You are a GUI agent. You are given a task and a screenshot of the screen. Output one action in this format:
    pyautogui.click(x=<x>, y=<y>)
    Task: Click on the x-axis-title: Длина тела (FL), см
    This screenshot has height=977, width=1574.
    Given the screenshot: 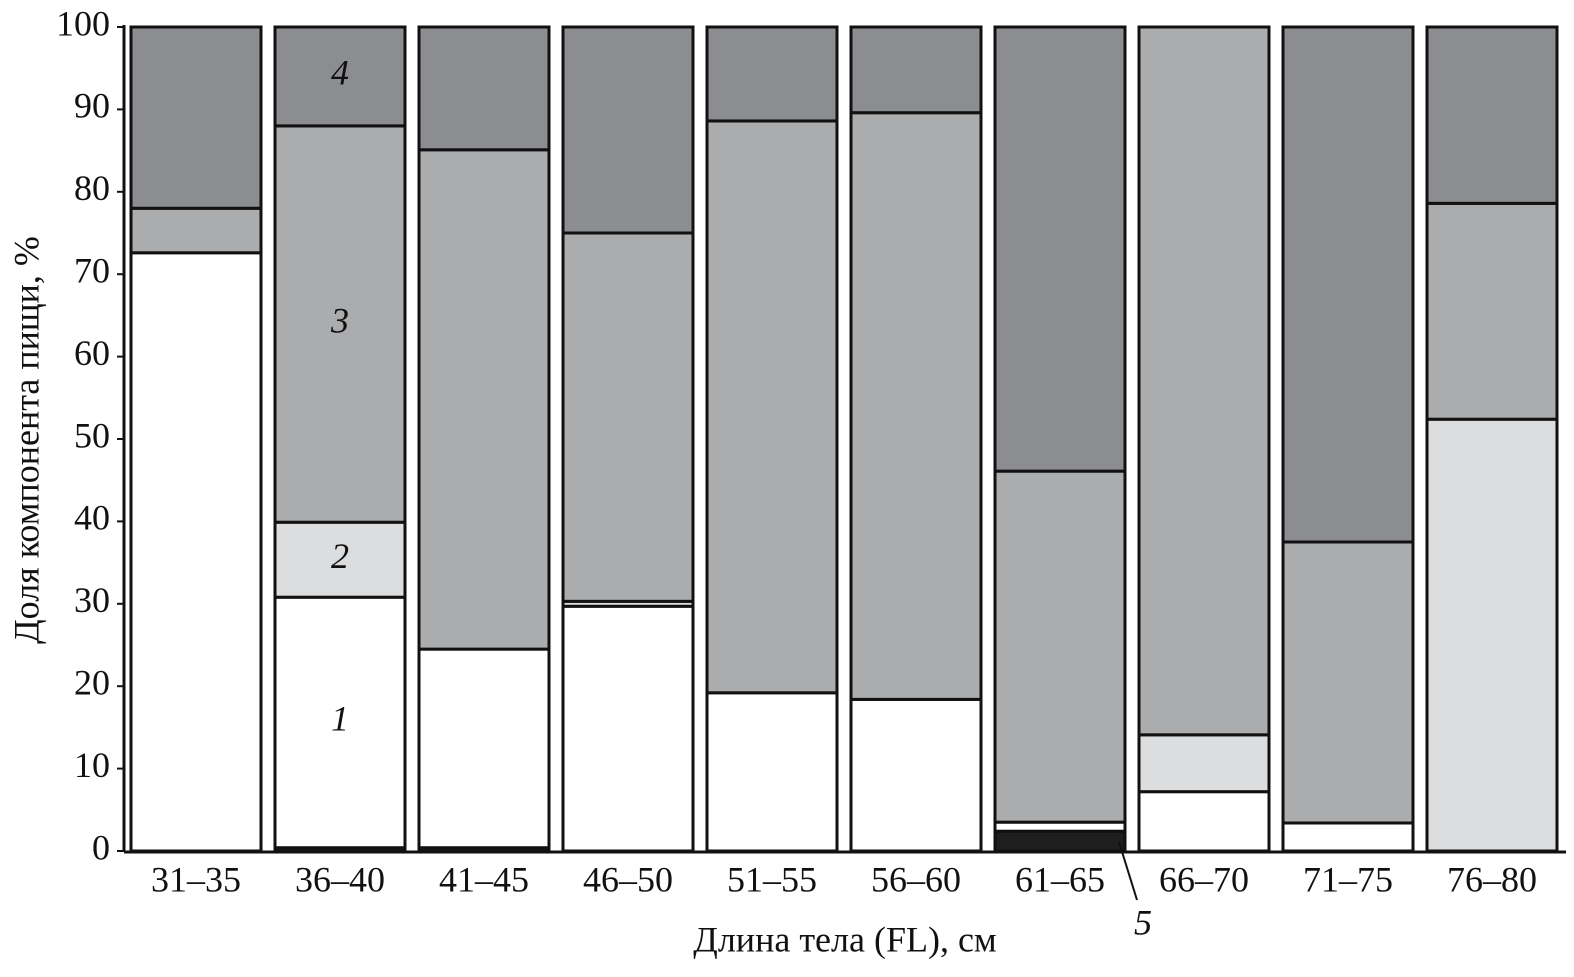 What is the action you would take?
    pyautogui.click(x=844, y=939)
    